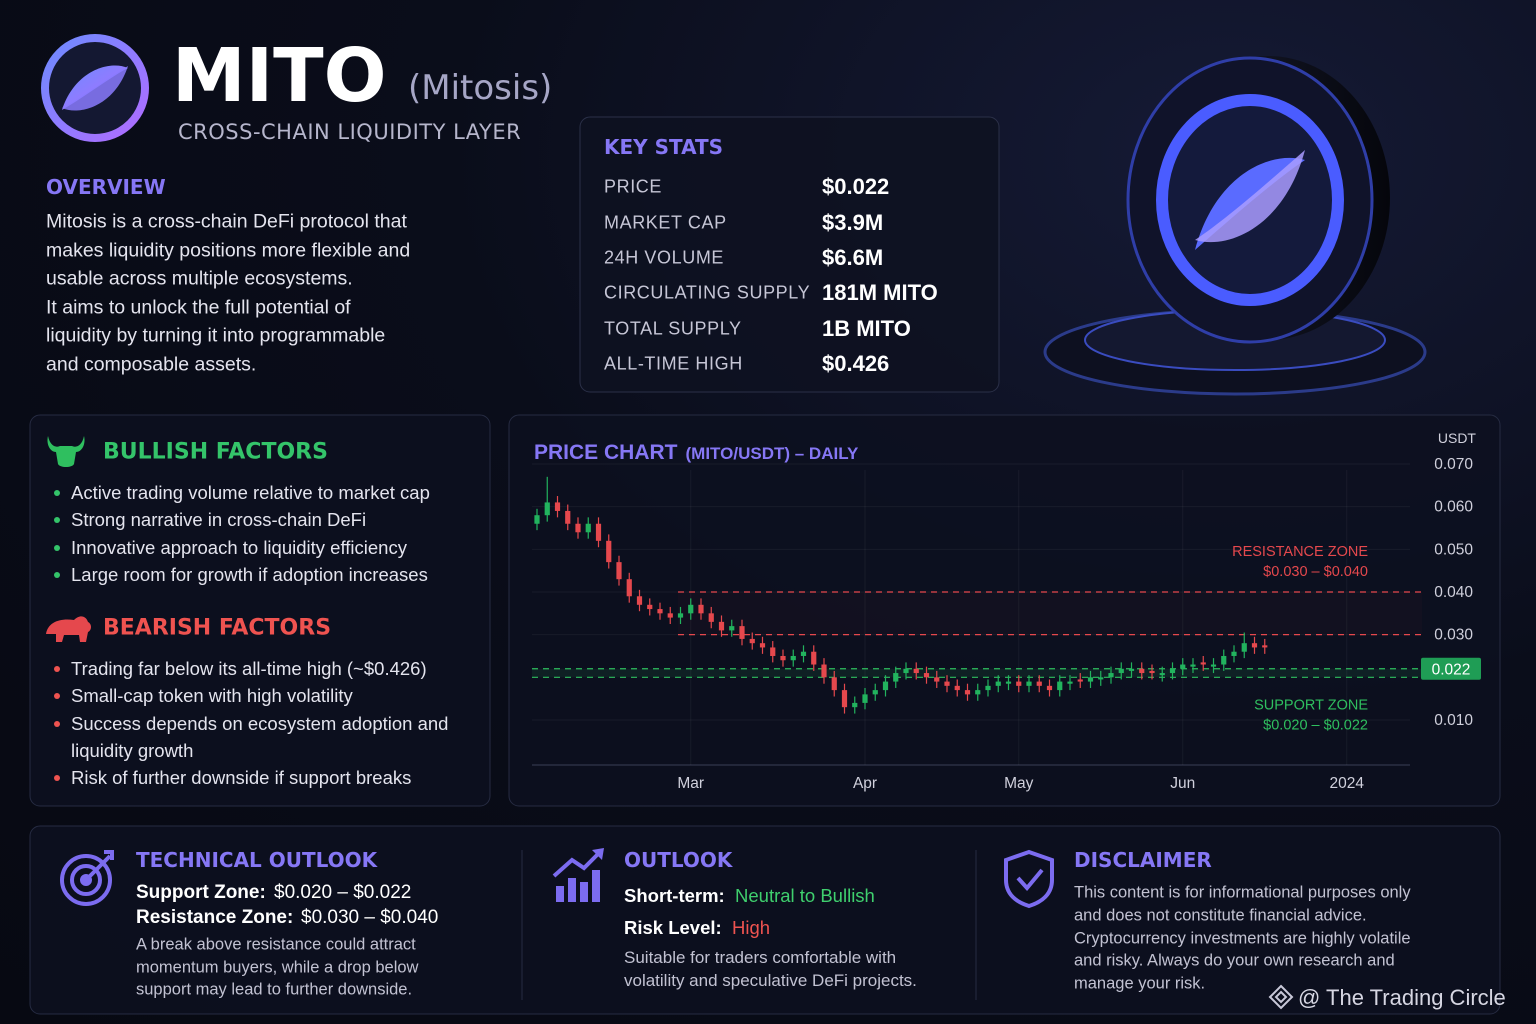 Image resolution: width=1536 pixels, height=1024 pixels. Describe the element at coordinates (805, 895) in the screenshot. I see `row-value: Neutral to Bullish` at that location.